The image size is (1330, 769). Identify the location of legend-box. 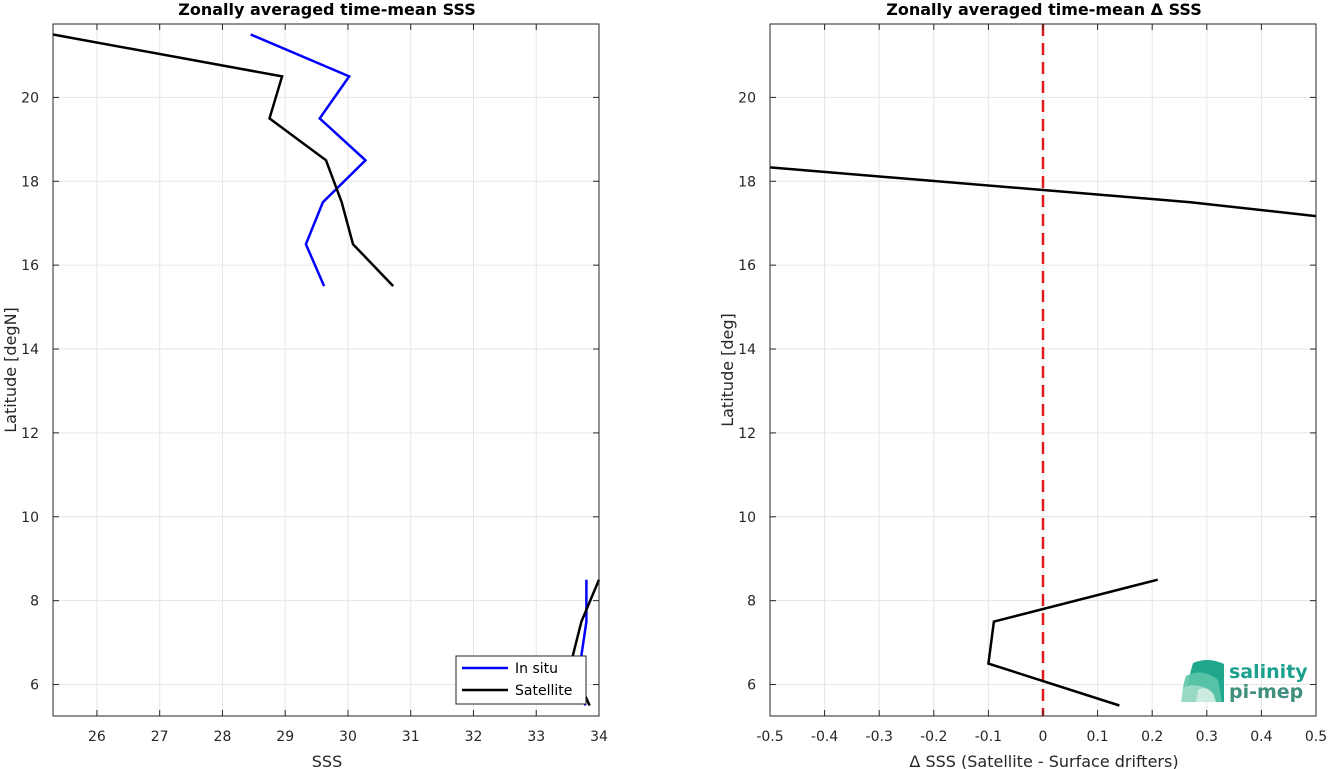
(521, 680).